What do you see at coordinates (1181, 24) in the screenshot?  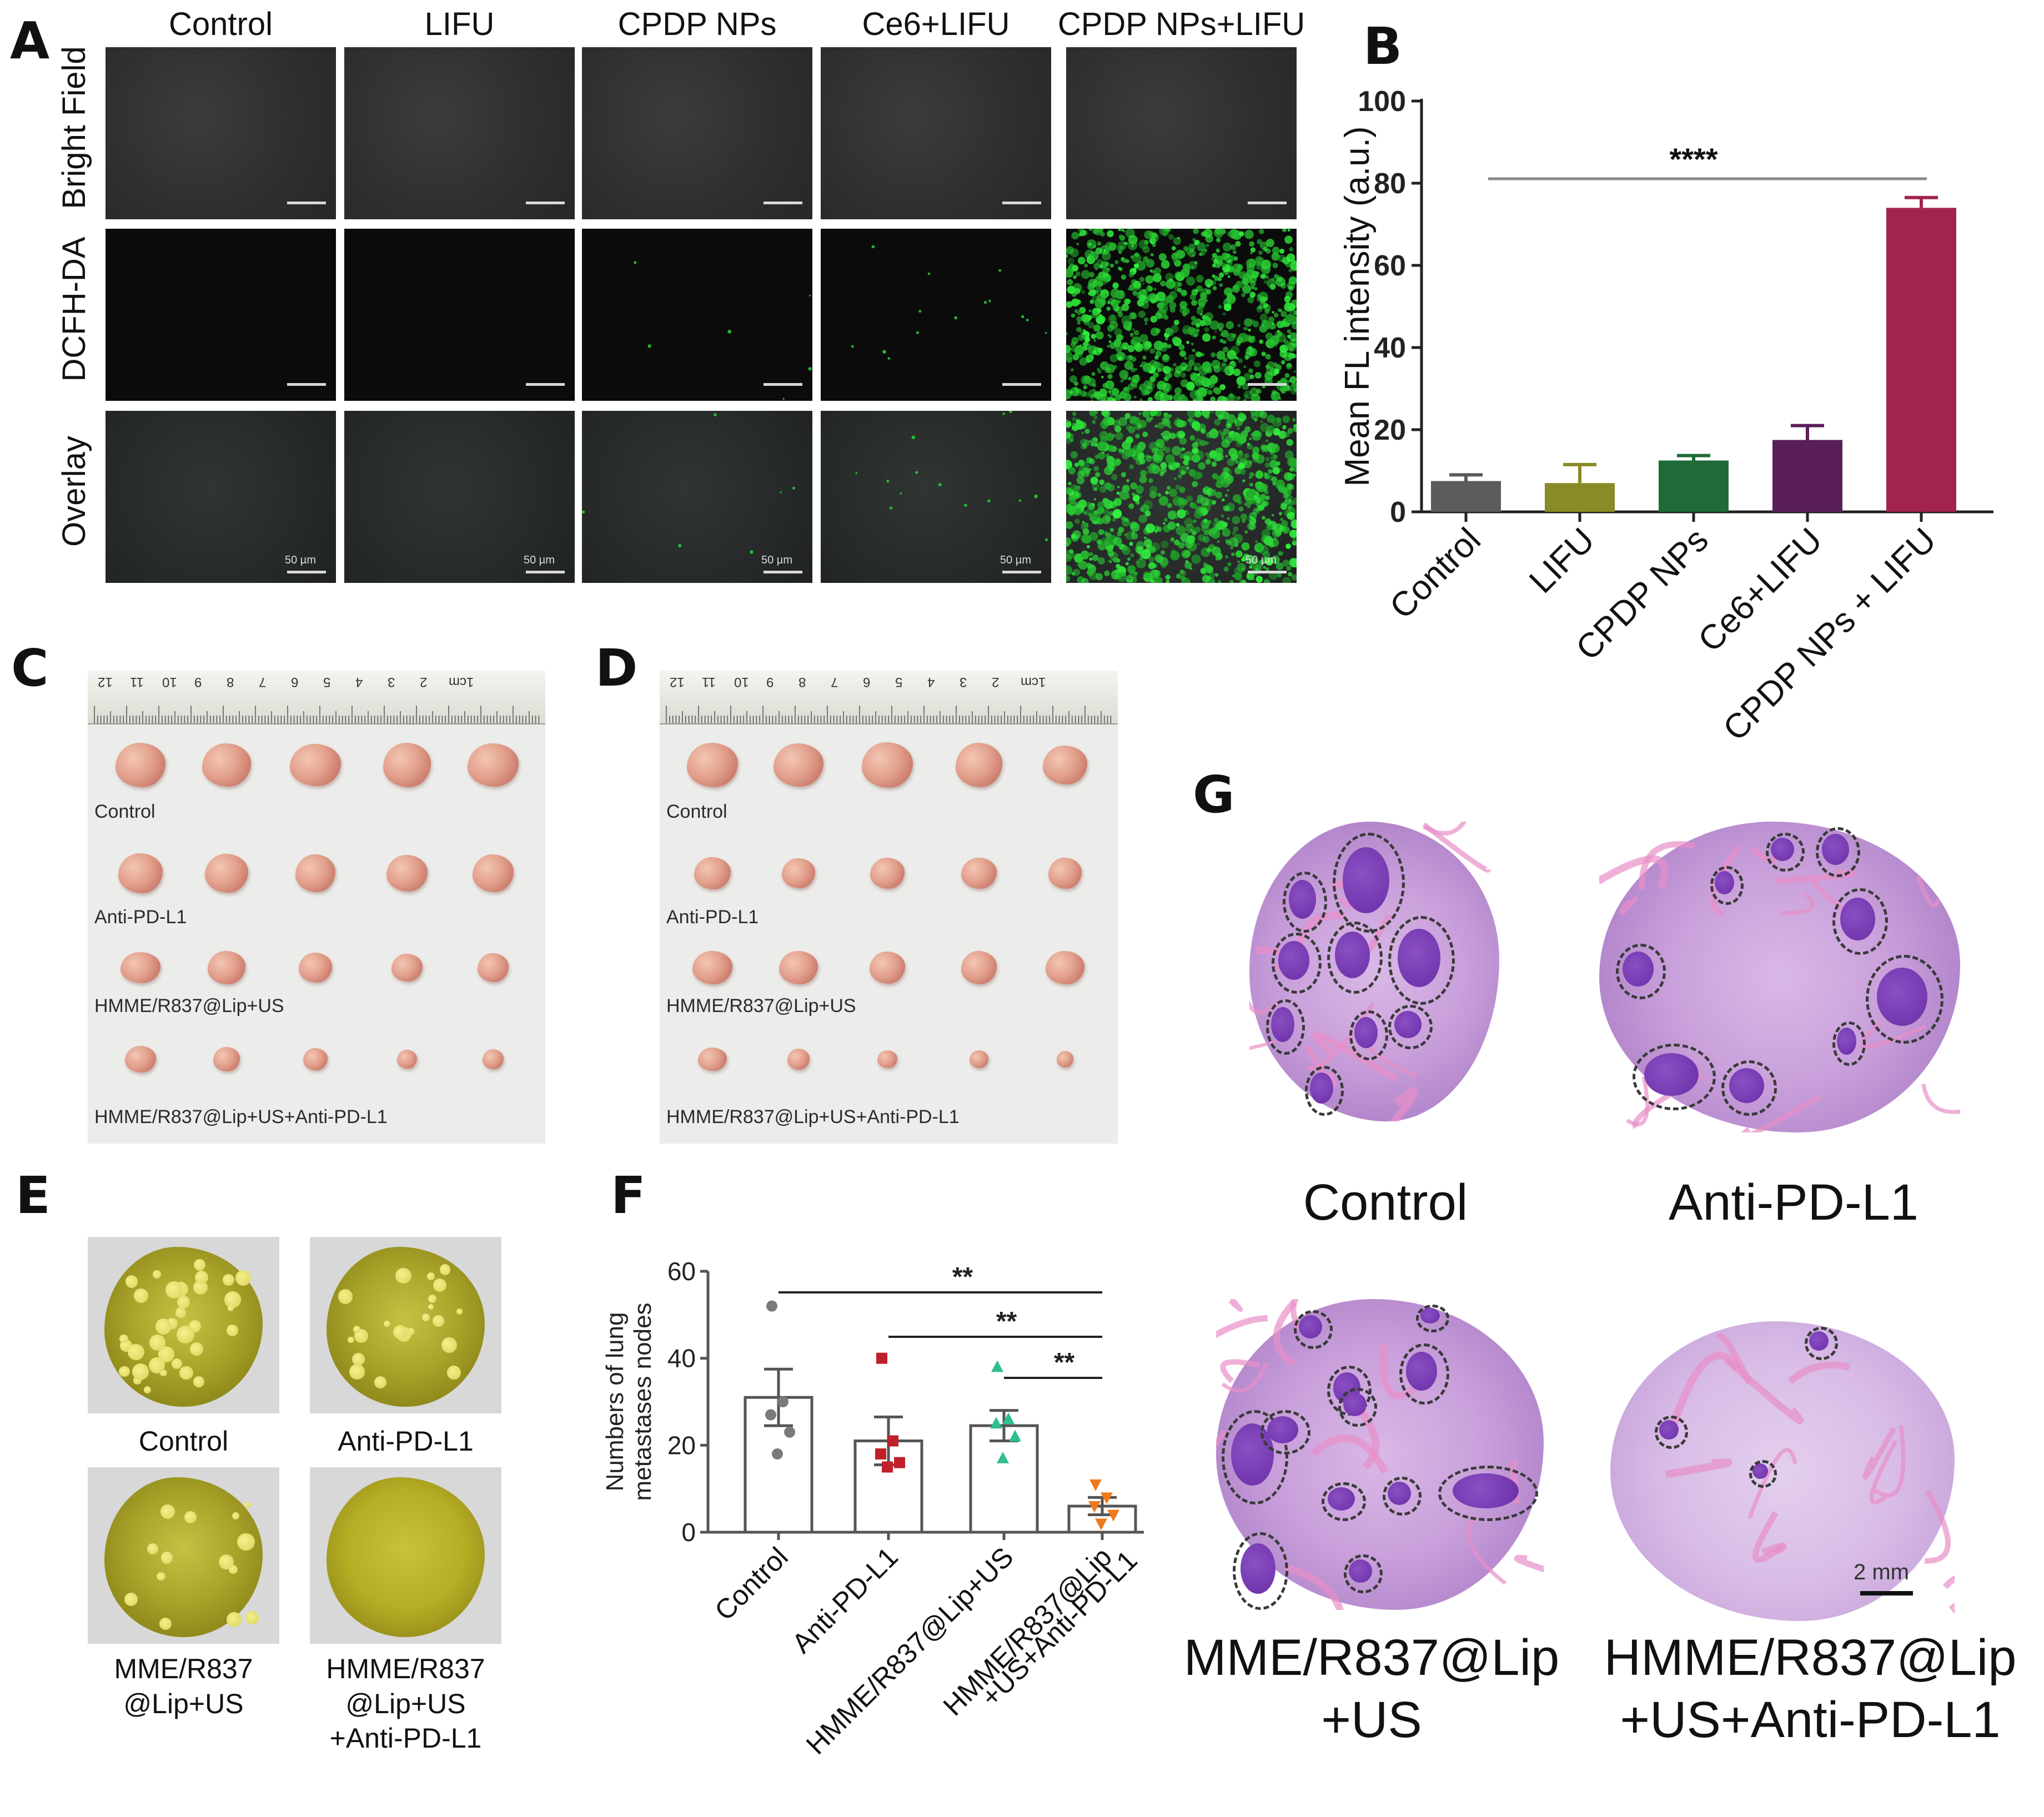 I see `panel-a-column-label: CPDP NPs+LIFU` at bounding box center [1181, 24].